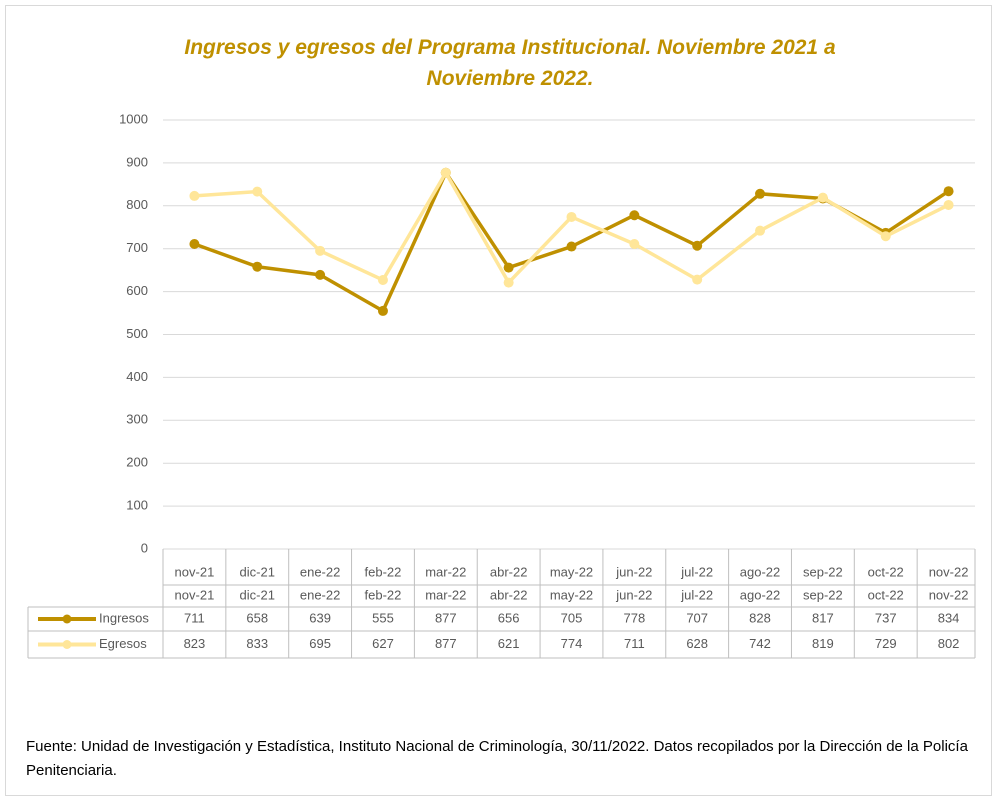  What do you see at coordinates (760, 594) in the screenshot?
I see `table-header: ago-22` at bounding box center [760, 594].